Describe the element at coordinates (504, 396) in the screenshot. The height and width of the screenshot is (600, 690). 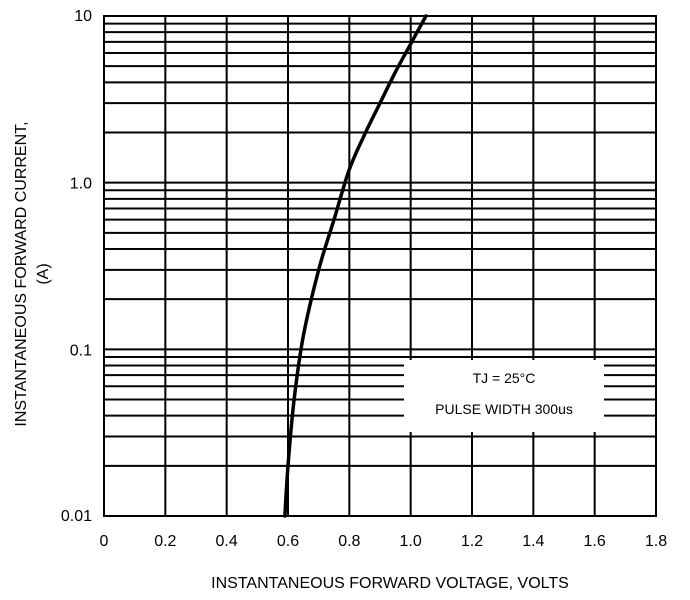
I see `annotation-box` at that location.